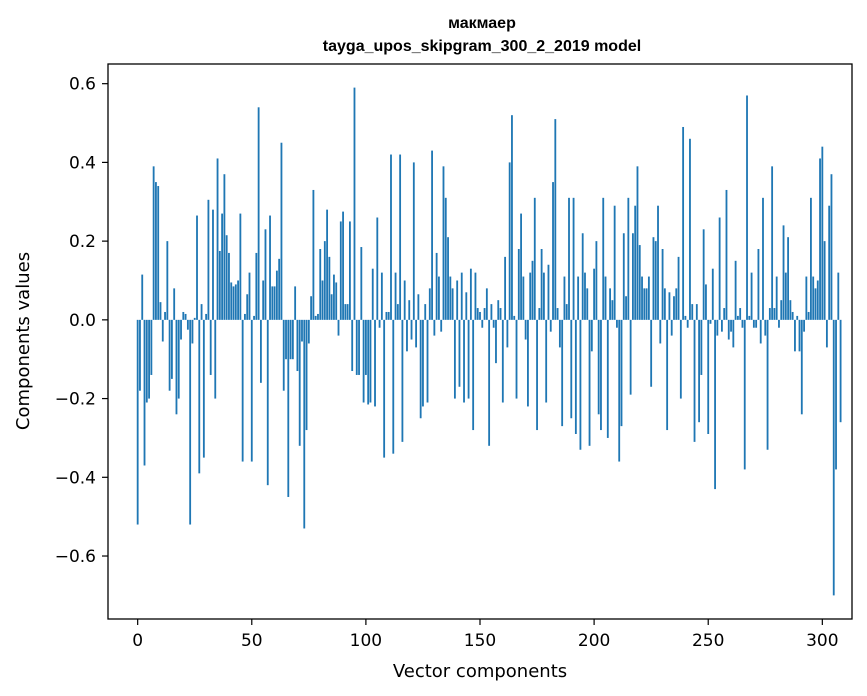  I want to click on x-axis-ticks: 0 50 100 150 200 250 300, so click(485, 635).